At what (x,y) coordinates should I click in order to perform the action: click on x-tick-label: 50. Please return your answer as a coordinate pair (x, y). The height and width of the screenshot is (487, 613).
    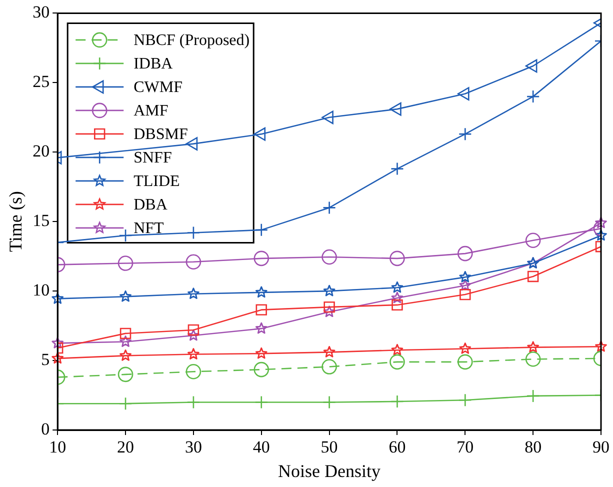
    Looking at the image, I should click on (329, 447).